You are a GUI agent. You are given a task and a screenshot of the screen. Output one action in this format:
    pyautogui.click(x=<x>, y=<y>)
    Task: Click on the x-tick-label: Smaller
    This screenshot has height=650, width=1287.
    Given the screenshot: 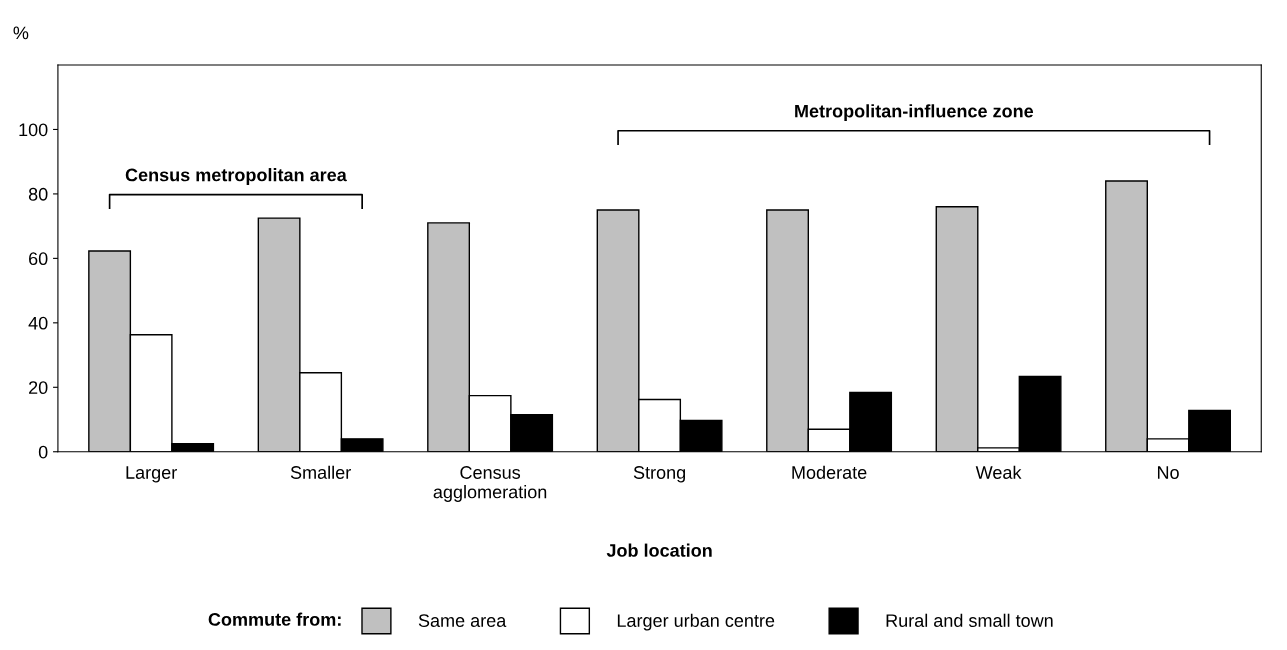 What is the action you would take?
    pyautogui.click(x=320, y=472)
    